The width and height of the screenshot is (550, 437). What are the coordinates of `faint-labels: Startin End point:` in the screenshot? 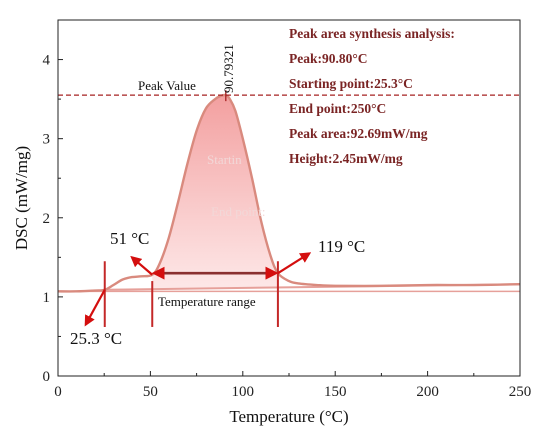 It's located at (236, 185).